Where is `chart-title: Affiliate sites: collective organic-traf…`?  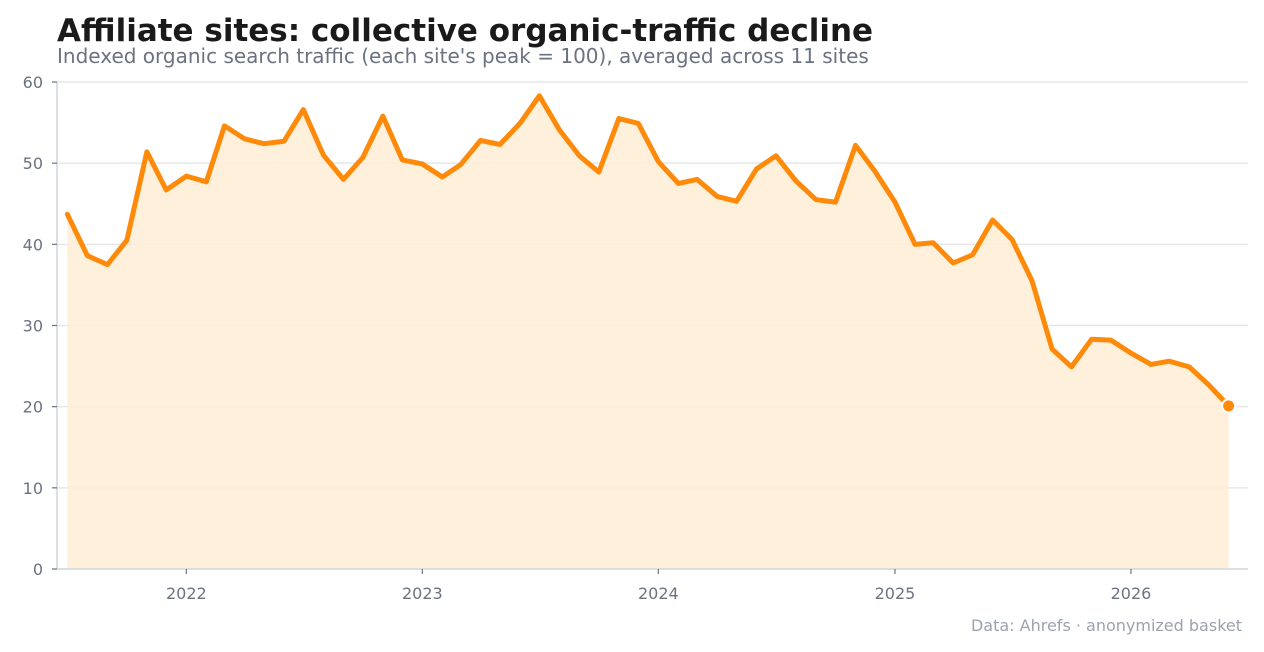
chart-title: Affiliate sites: collective organic-traf… is located at coordinates (465, 31).